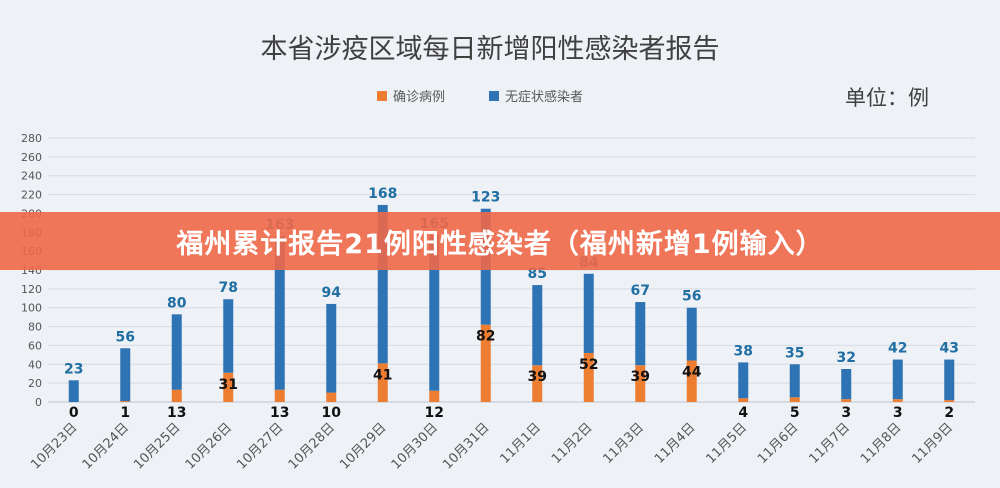 The width and height of the screenshot is (1000, 488). Describe the element at coordinates (312, 446) in the screenshot. I see `x-tick-label: 10月28日` at that location.